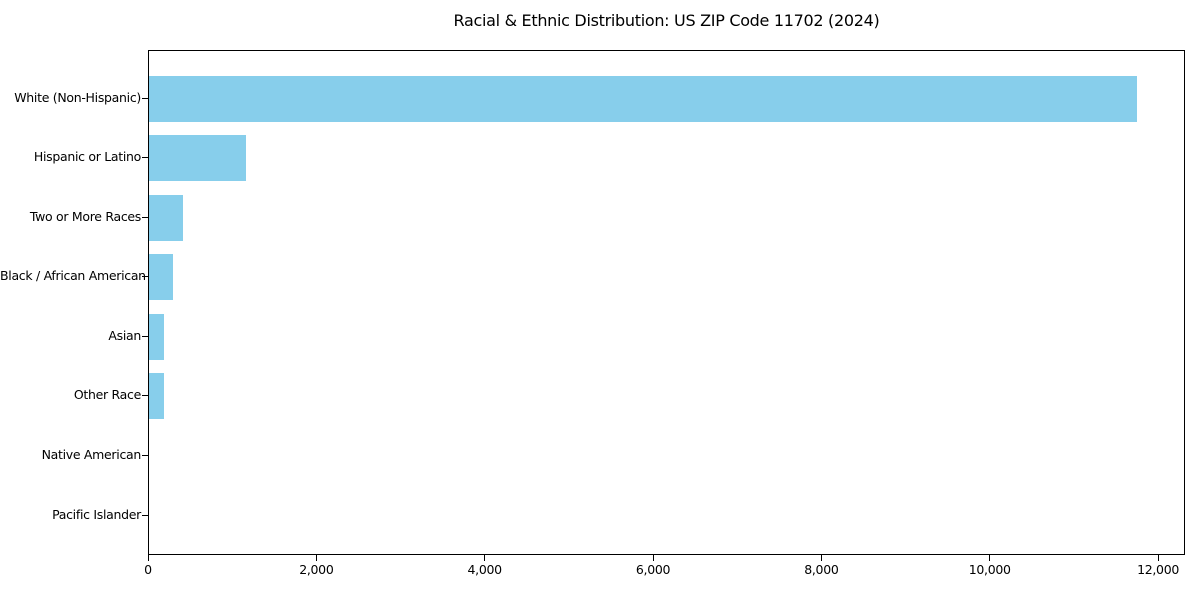  Describe the element at coordinates (821, 569) in the screenshot. I see `x-tick-label-8-000: 8,000` at that location.